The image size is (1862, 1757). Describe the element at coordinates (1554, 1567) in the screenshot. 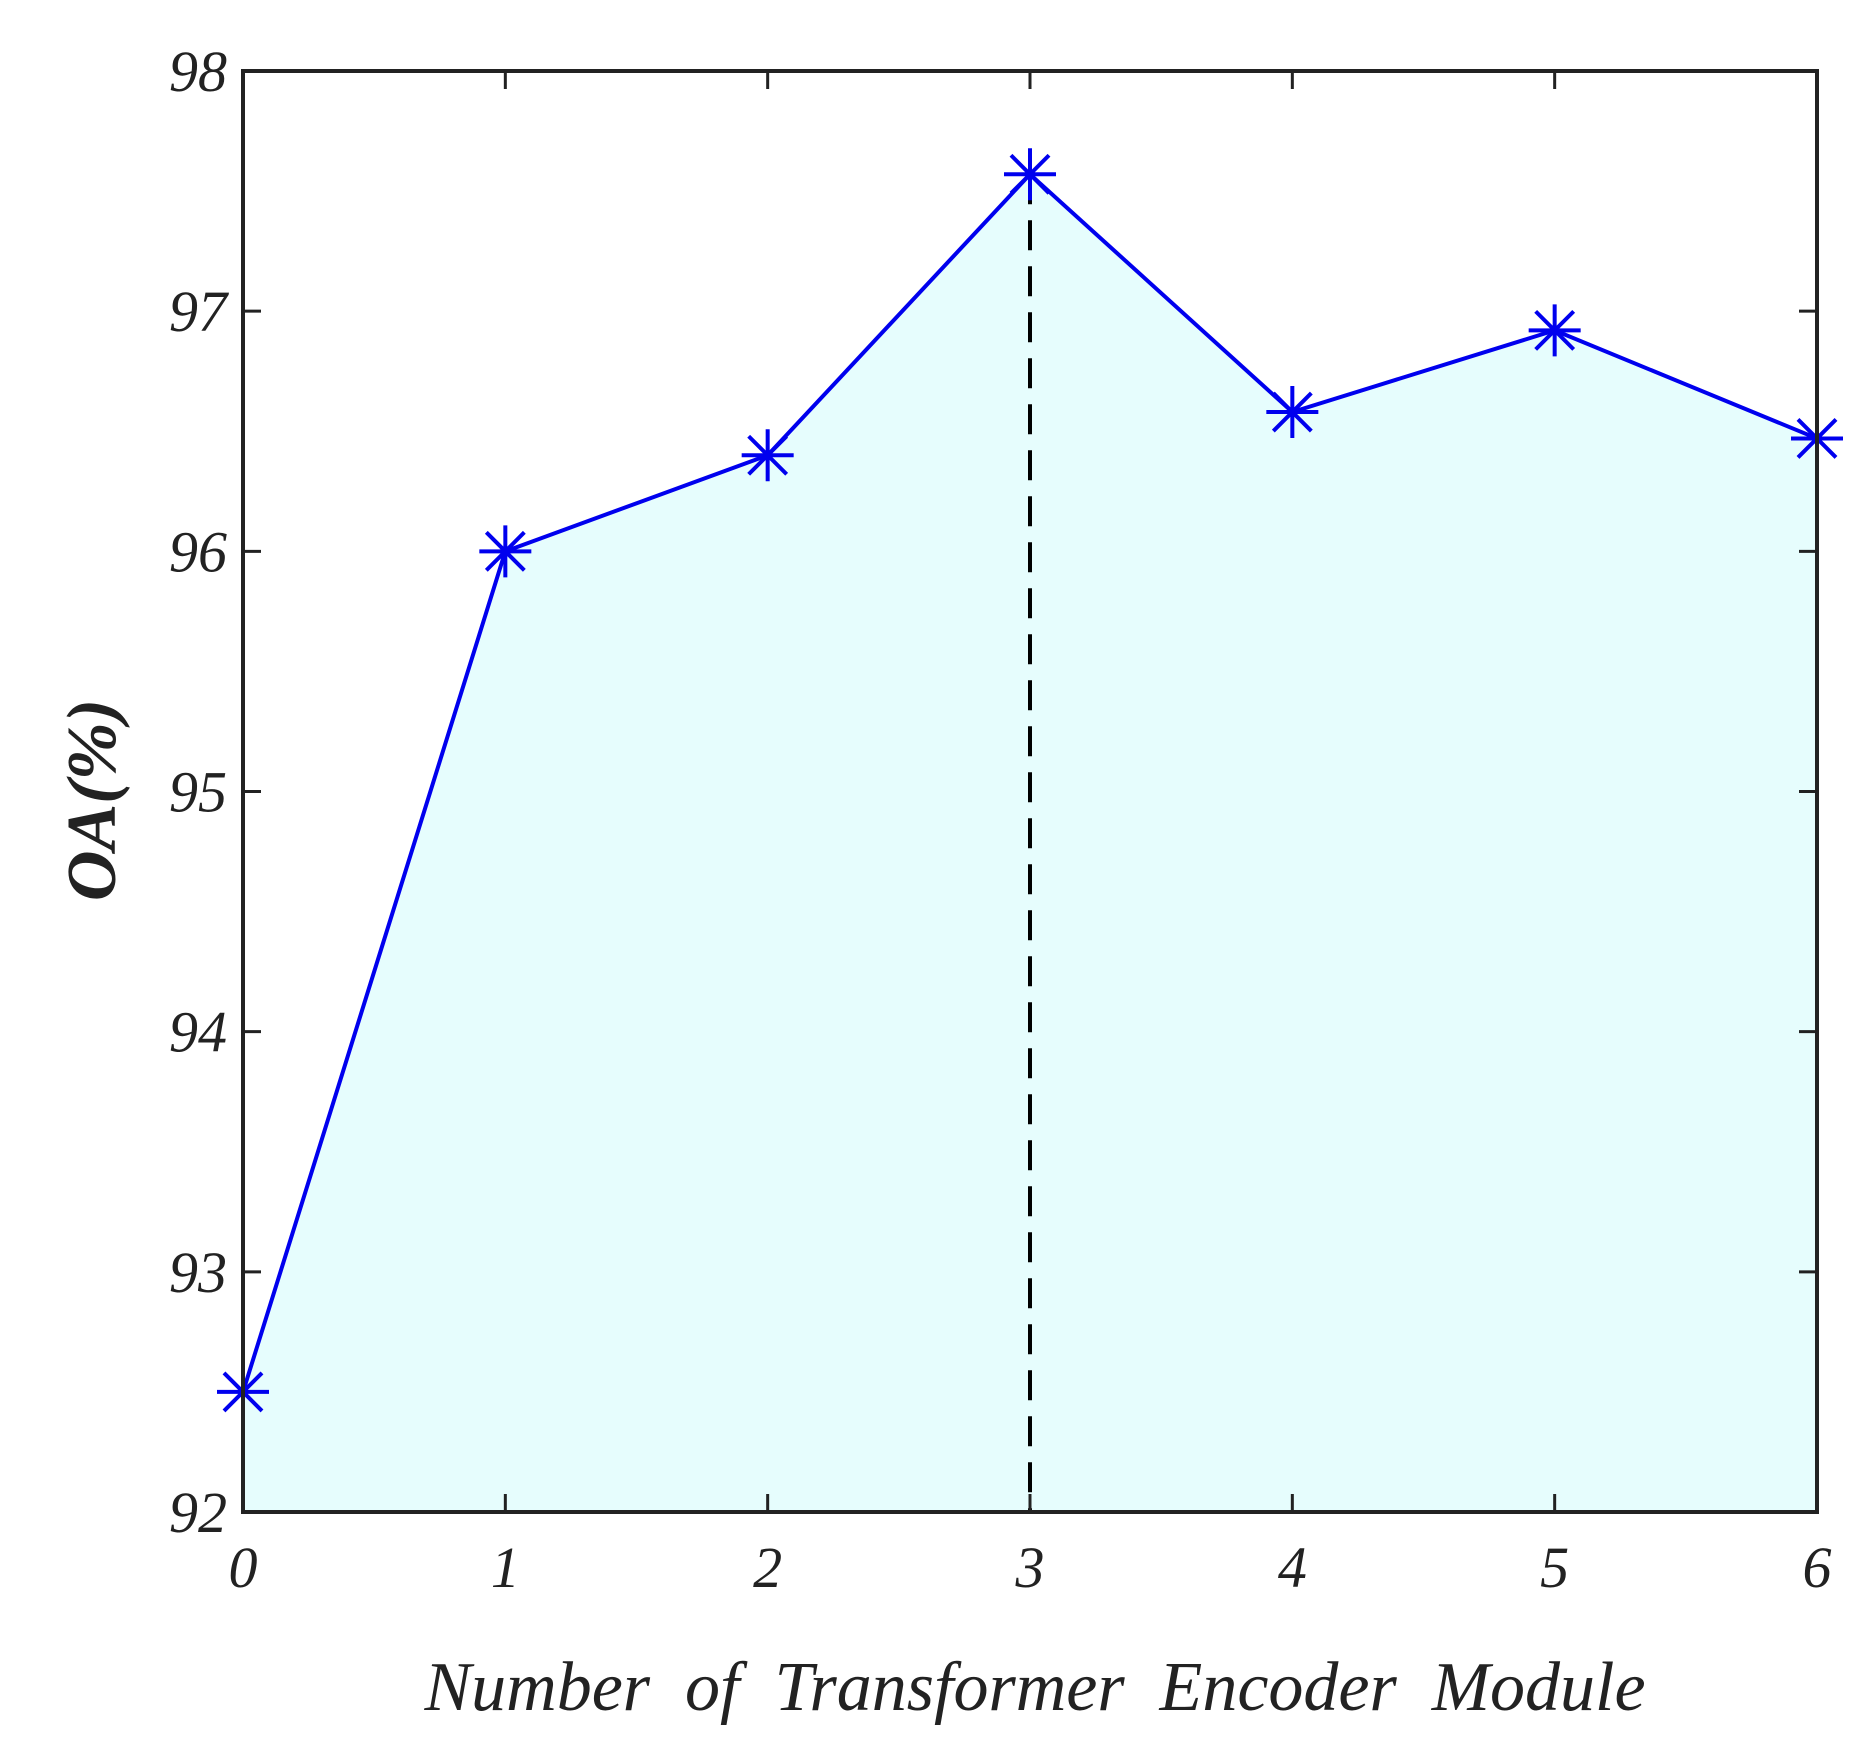

I see `x-tick-label-5: 5` at that location.